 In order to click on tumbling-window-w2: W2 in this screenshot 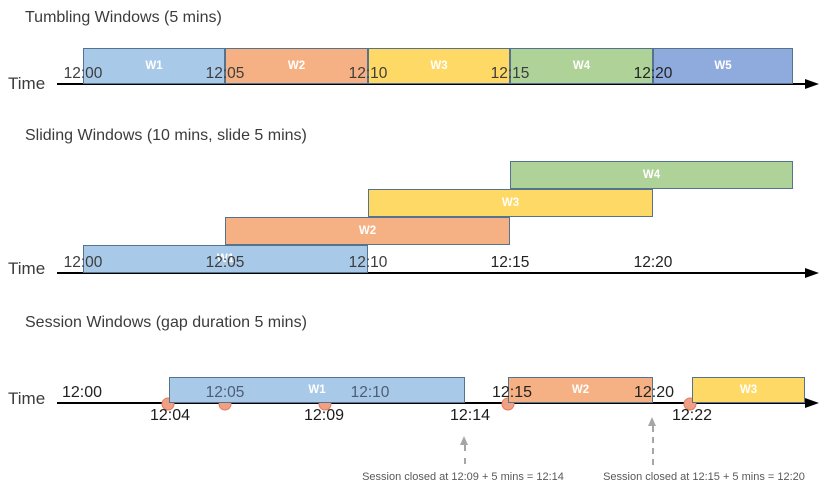, I will do `click(296, 66)`.